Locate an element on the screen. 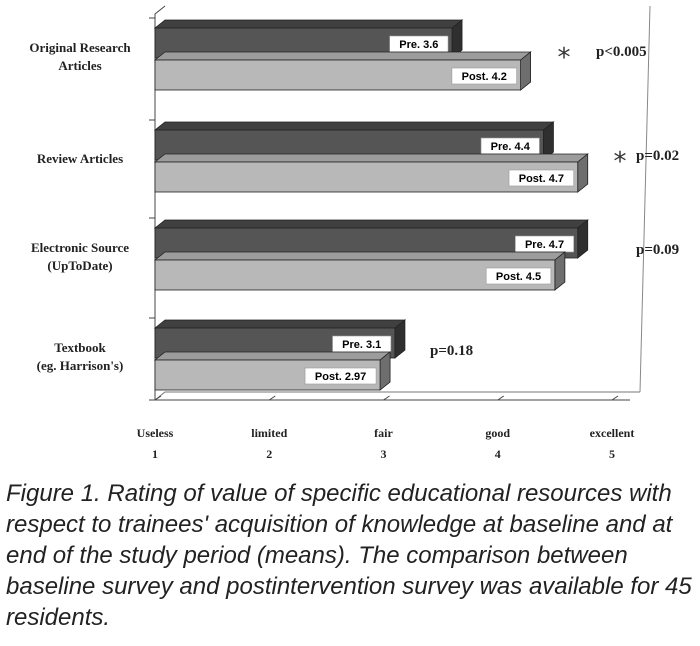 This screenshot has height=646, width=700. data-label: Post. 2.97 is located at coordinates (340, 377).